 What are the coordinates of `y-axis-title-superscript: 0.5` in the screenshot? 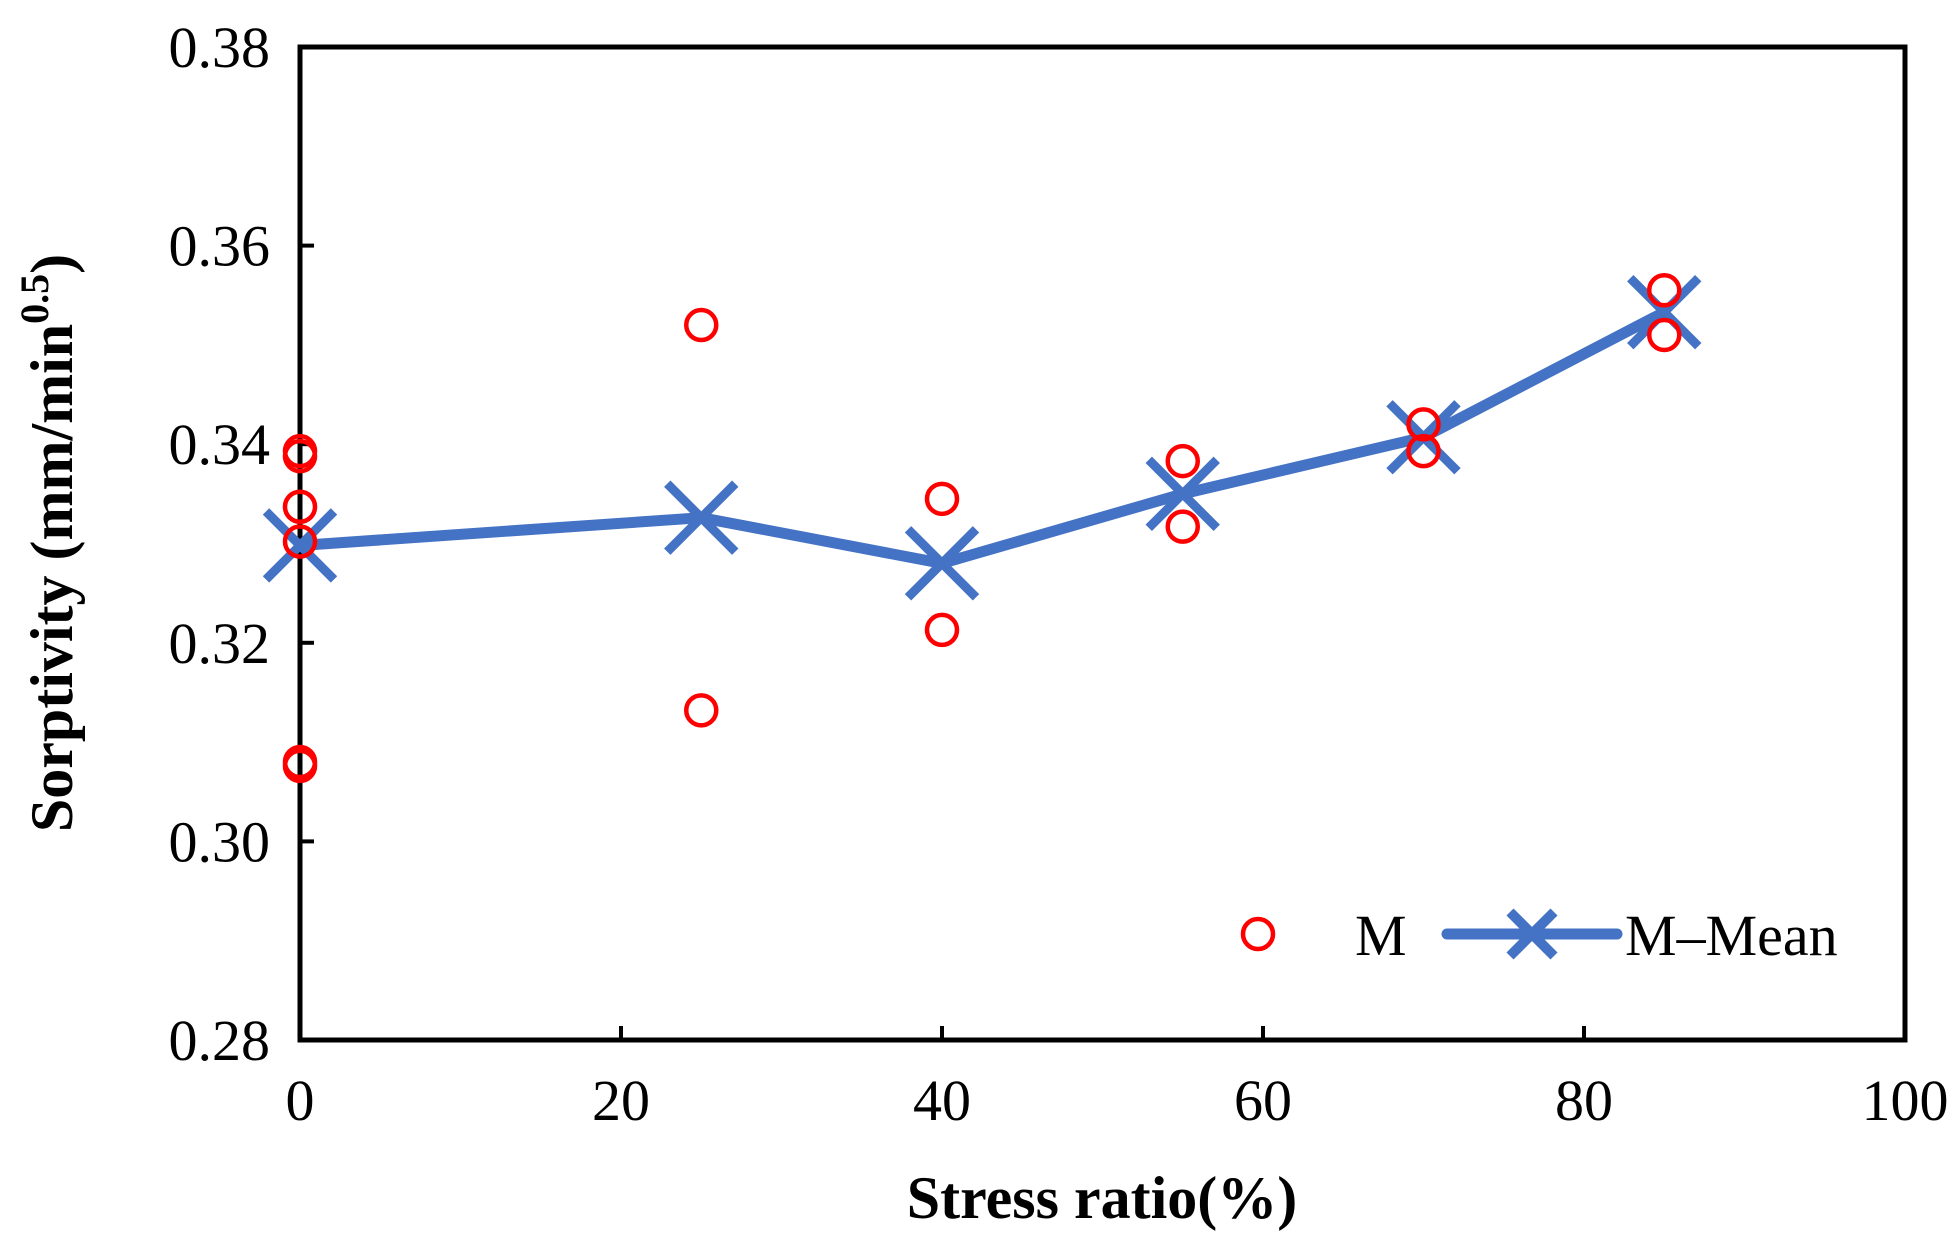 It's located at (34, 299).